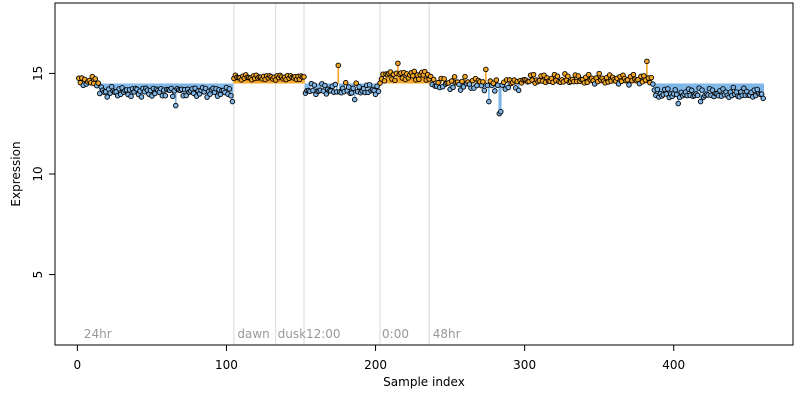 This screenshot has height=400, width=800. What do you see at coordinates (424, 382) in the screenshot?
I see `x-axis-title: Sample index` at bounding box center [424, 382].